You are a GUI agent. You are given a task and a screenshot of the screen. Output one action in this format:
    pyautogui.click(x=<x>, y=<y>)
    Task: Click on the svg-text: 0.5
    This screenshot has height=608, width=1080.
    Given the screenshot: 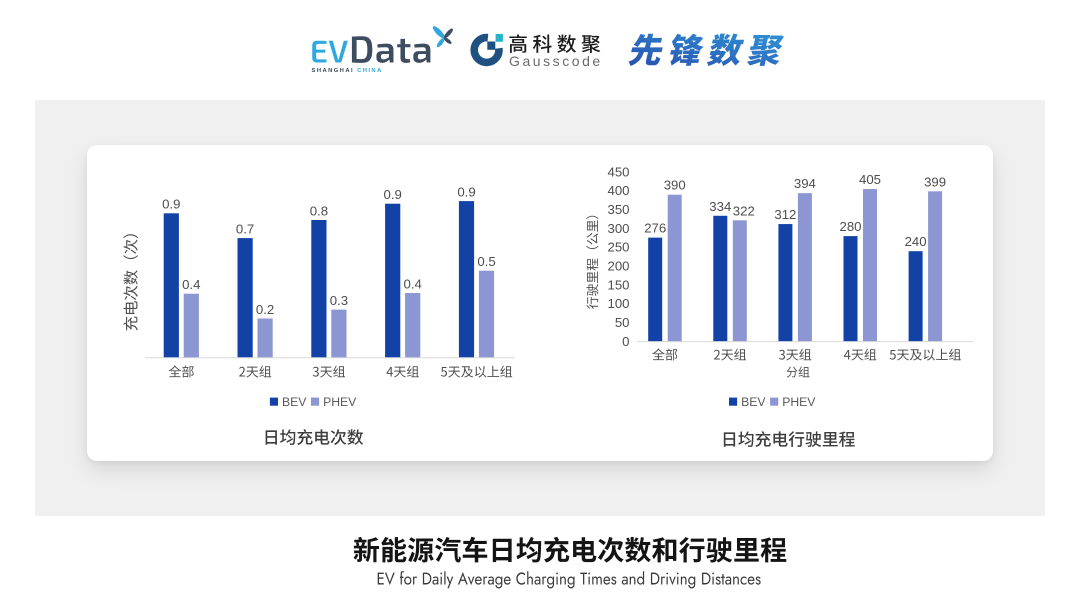 What is the action you would take?
    pyautogui.click(x=486, y=261)
    